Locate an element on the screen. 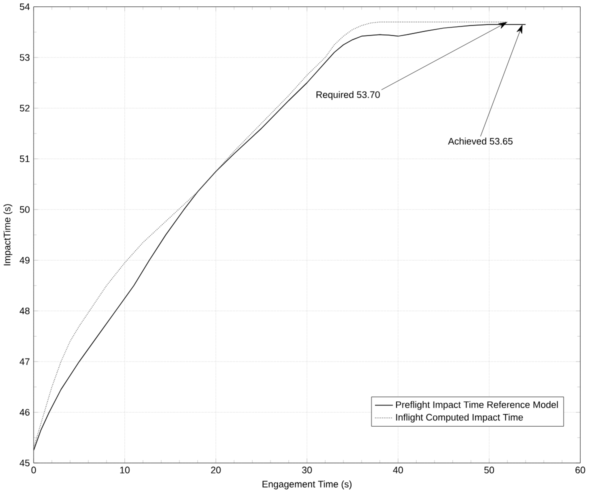 This screenshot has width=589, height=493. x-tick-label: 20 is located at coordinates (216, 470).